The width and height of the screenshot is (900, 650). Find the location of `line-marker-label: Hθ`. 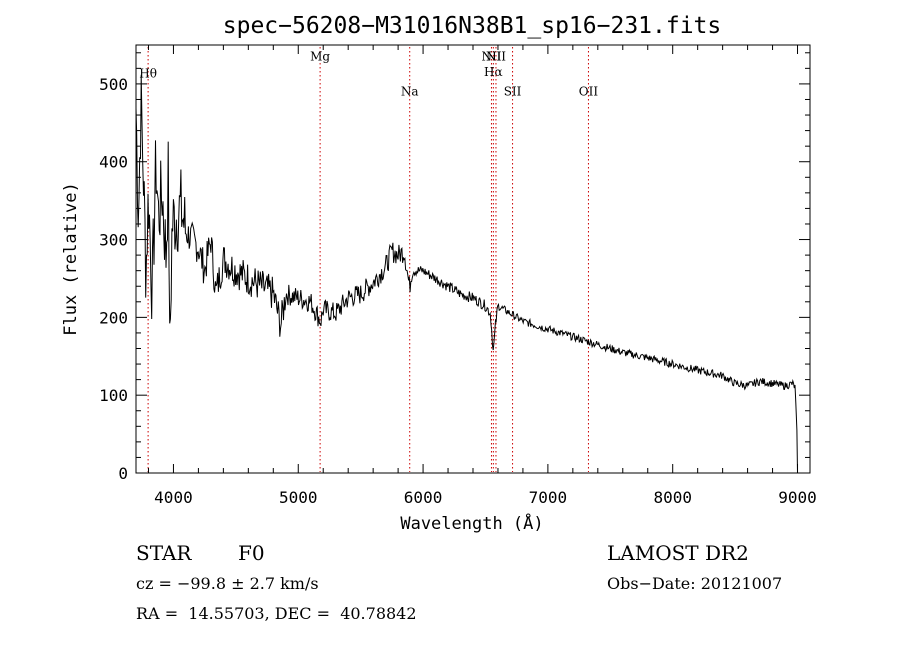

line-marker-label: Hθ is located at coordinates (148, 74).